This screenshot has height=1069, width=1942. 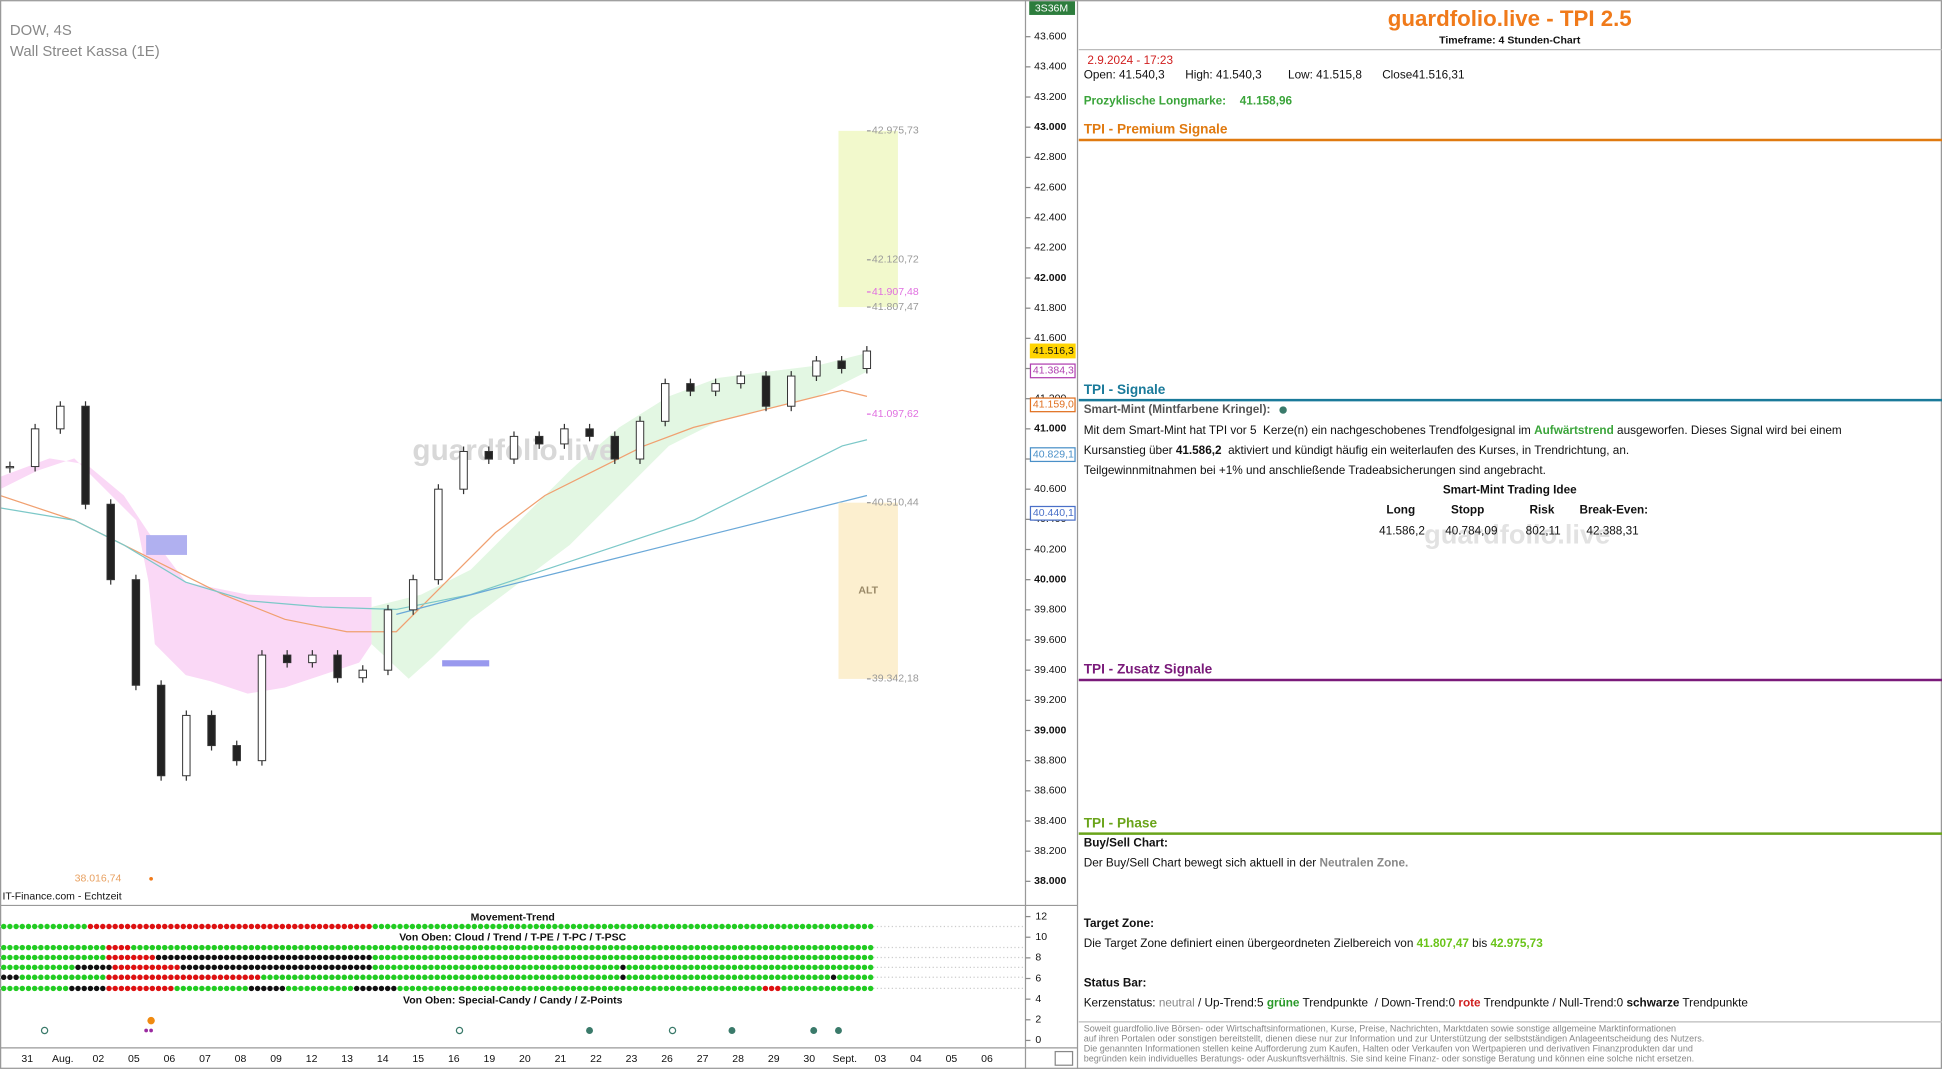 I want to click on x-tick-label: 29, so click(x=774, y=1059).